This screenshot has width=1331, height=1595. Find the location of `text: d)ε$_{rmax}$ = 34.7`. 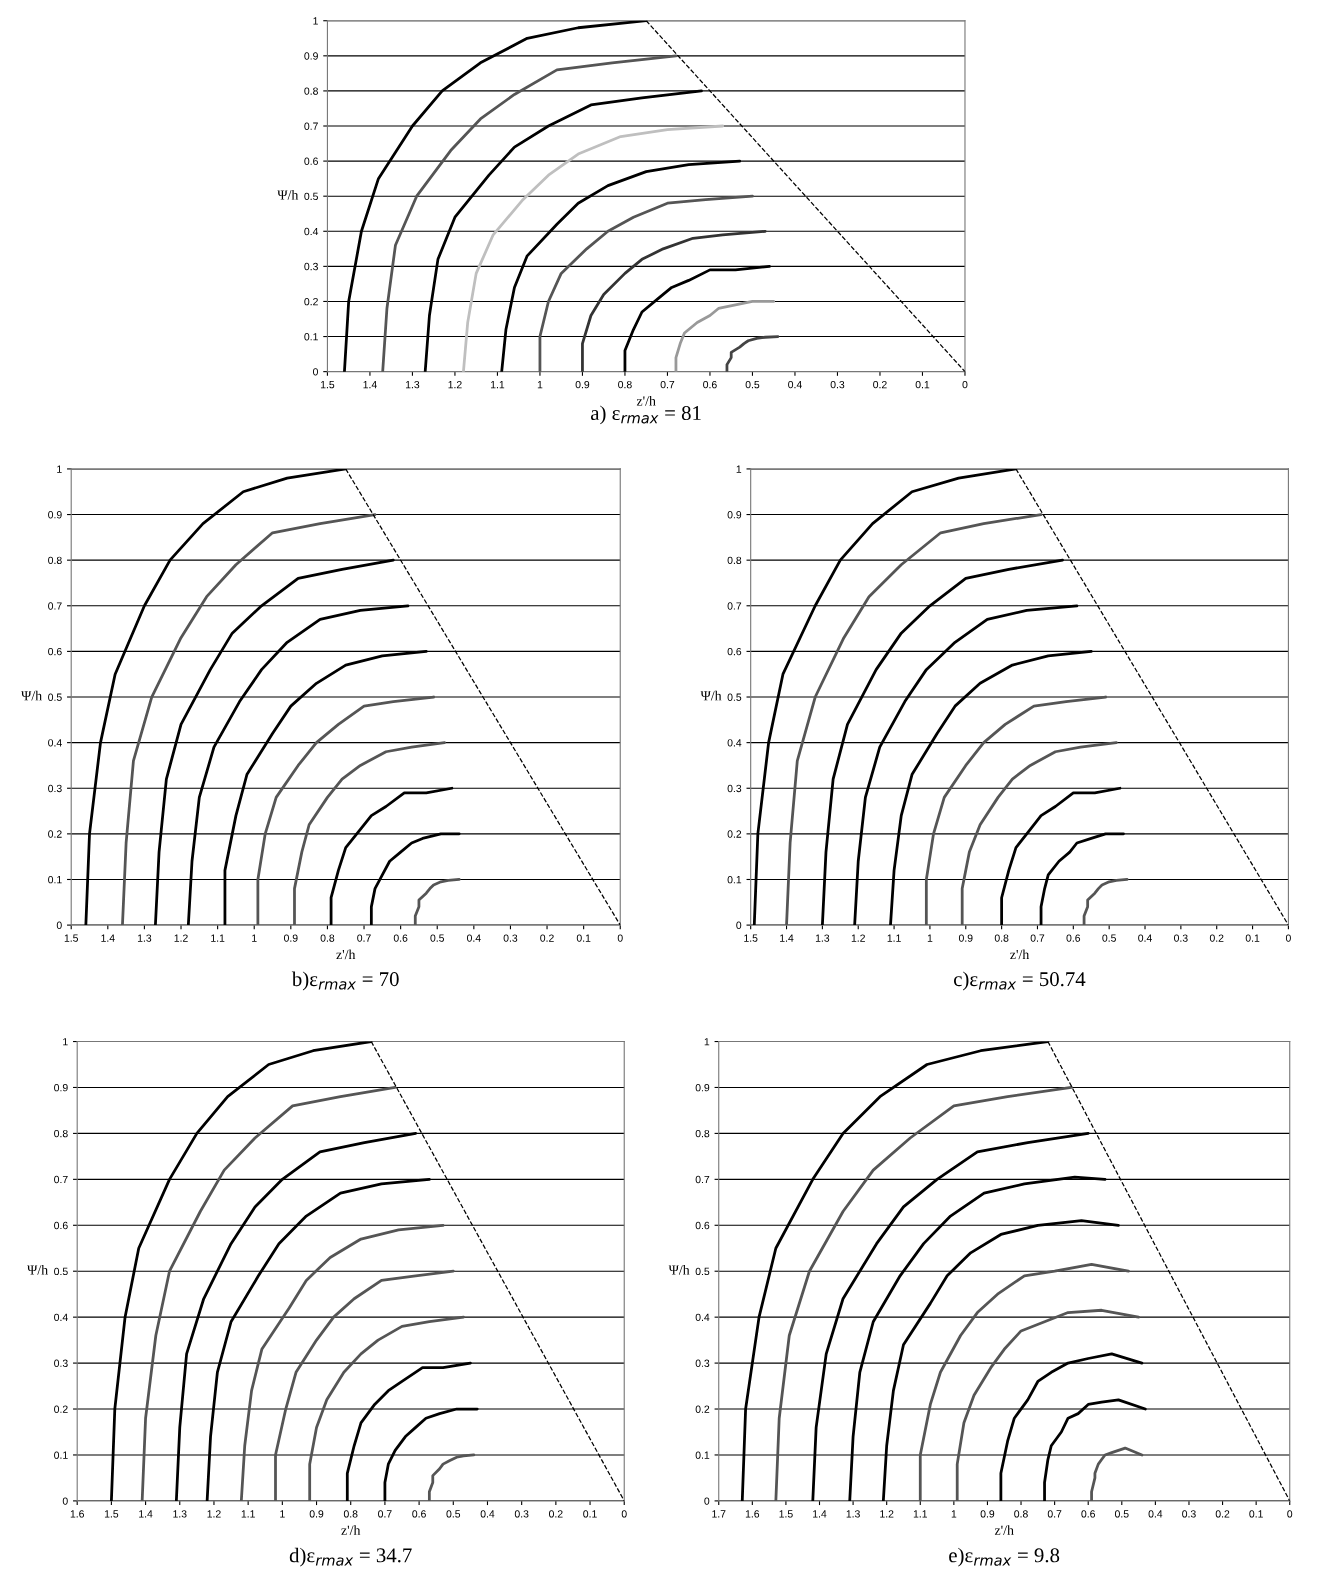

text: d)ε$_{rmax}$ = 34.7 is located at coordinates (350, 1557).